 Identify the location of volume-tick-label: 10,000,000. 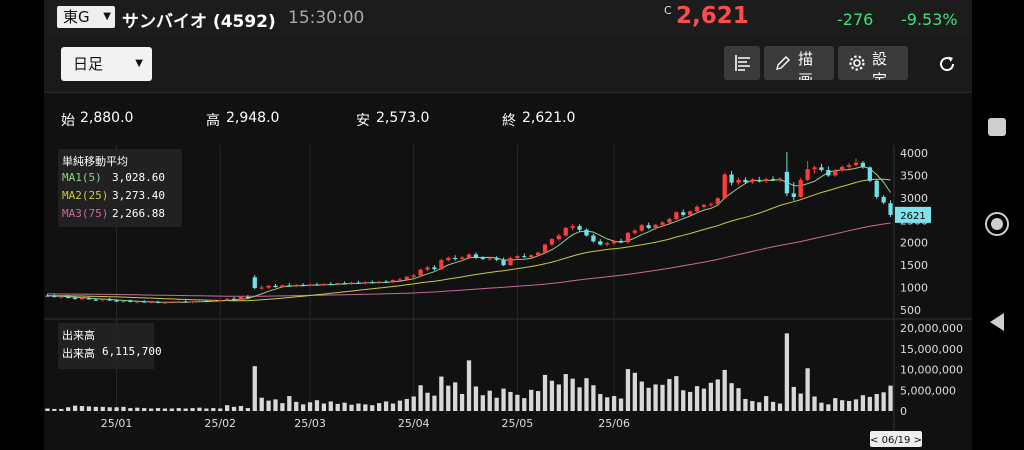
(931, 370).